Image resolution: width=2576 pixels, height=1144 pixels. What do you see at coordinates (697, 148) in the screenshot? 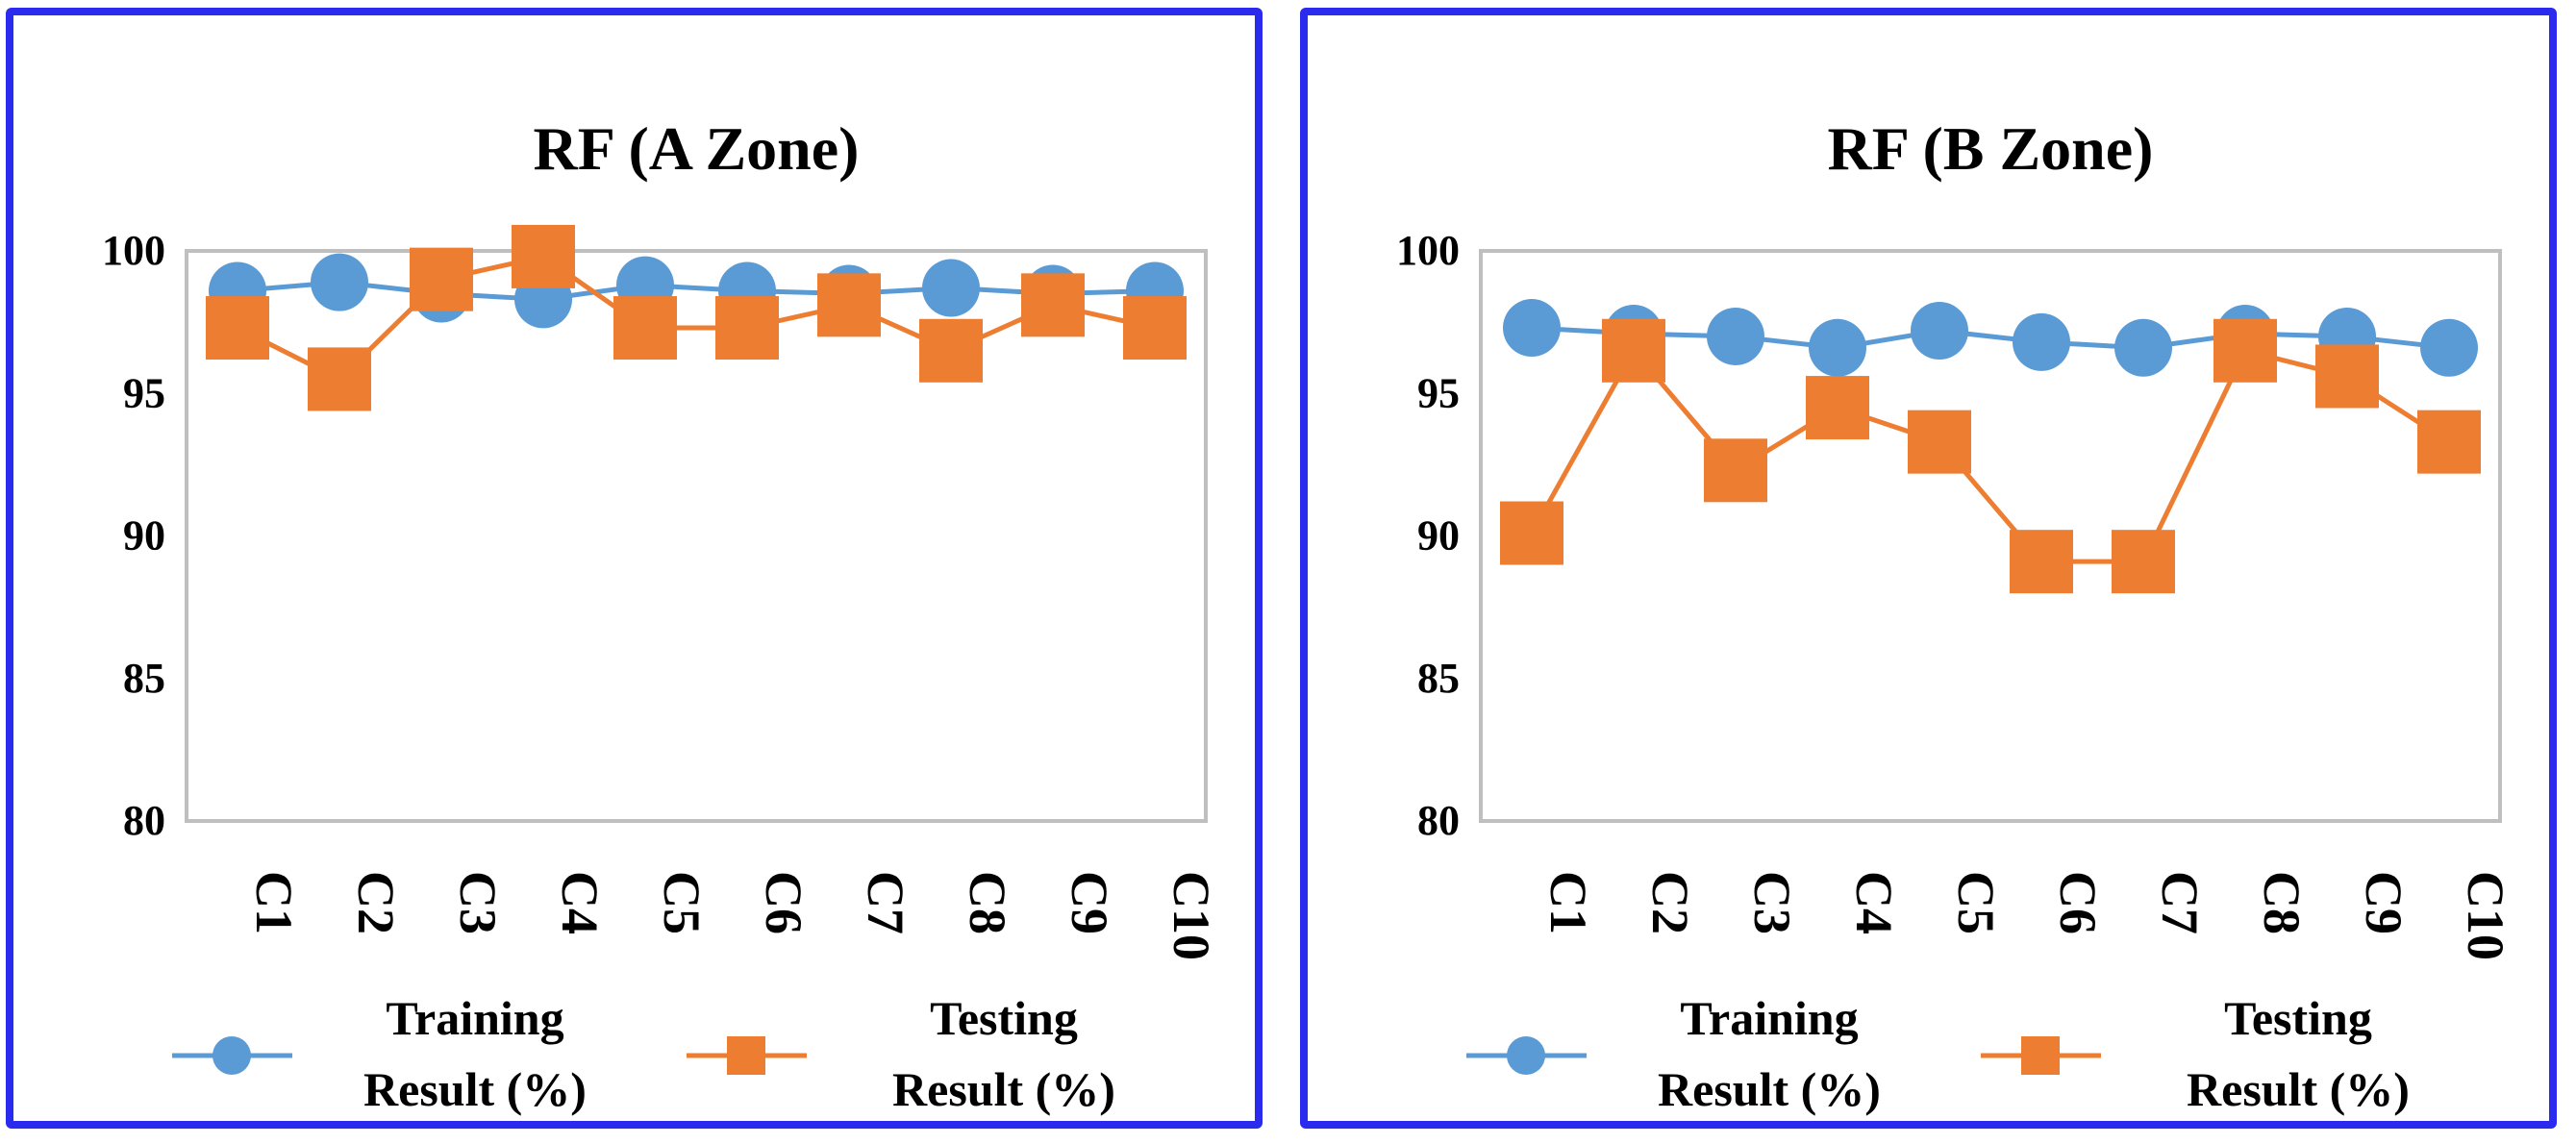
I see `chart-title: RF (A Zone)` at bounding box center [697, 148].